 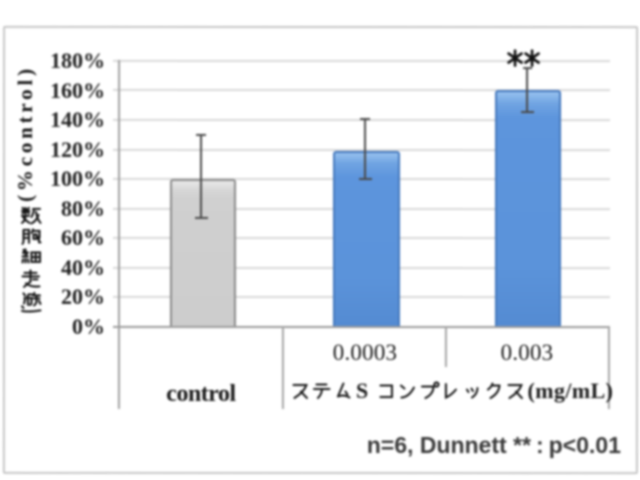 I want to click on svg-text: (mg/mL), so click(x=570, y=391).